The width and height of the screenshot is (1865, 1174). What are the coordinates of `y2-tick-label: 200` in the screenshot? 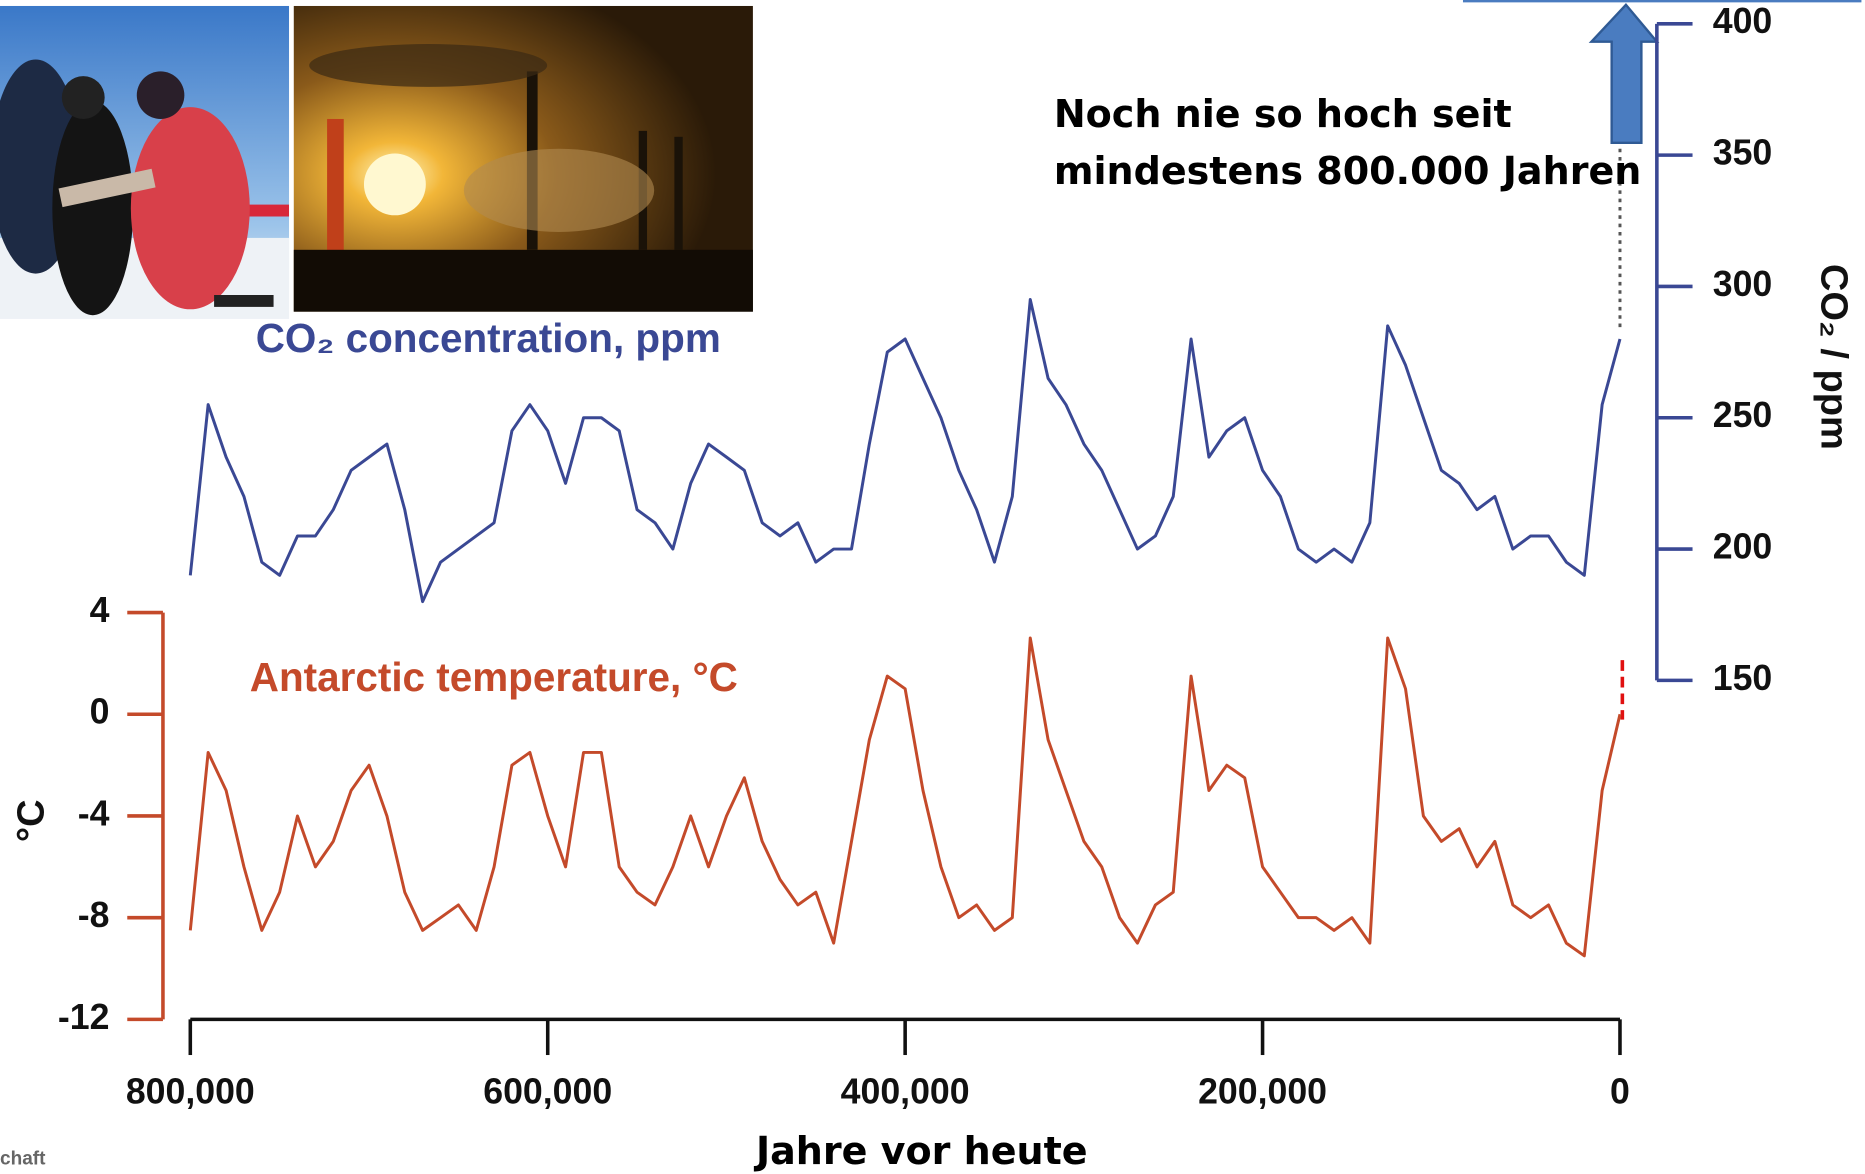 It's located at (1743, 546).